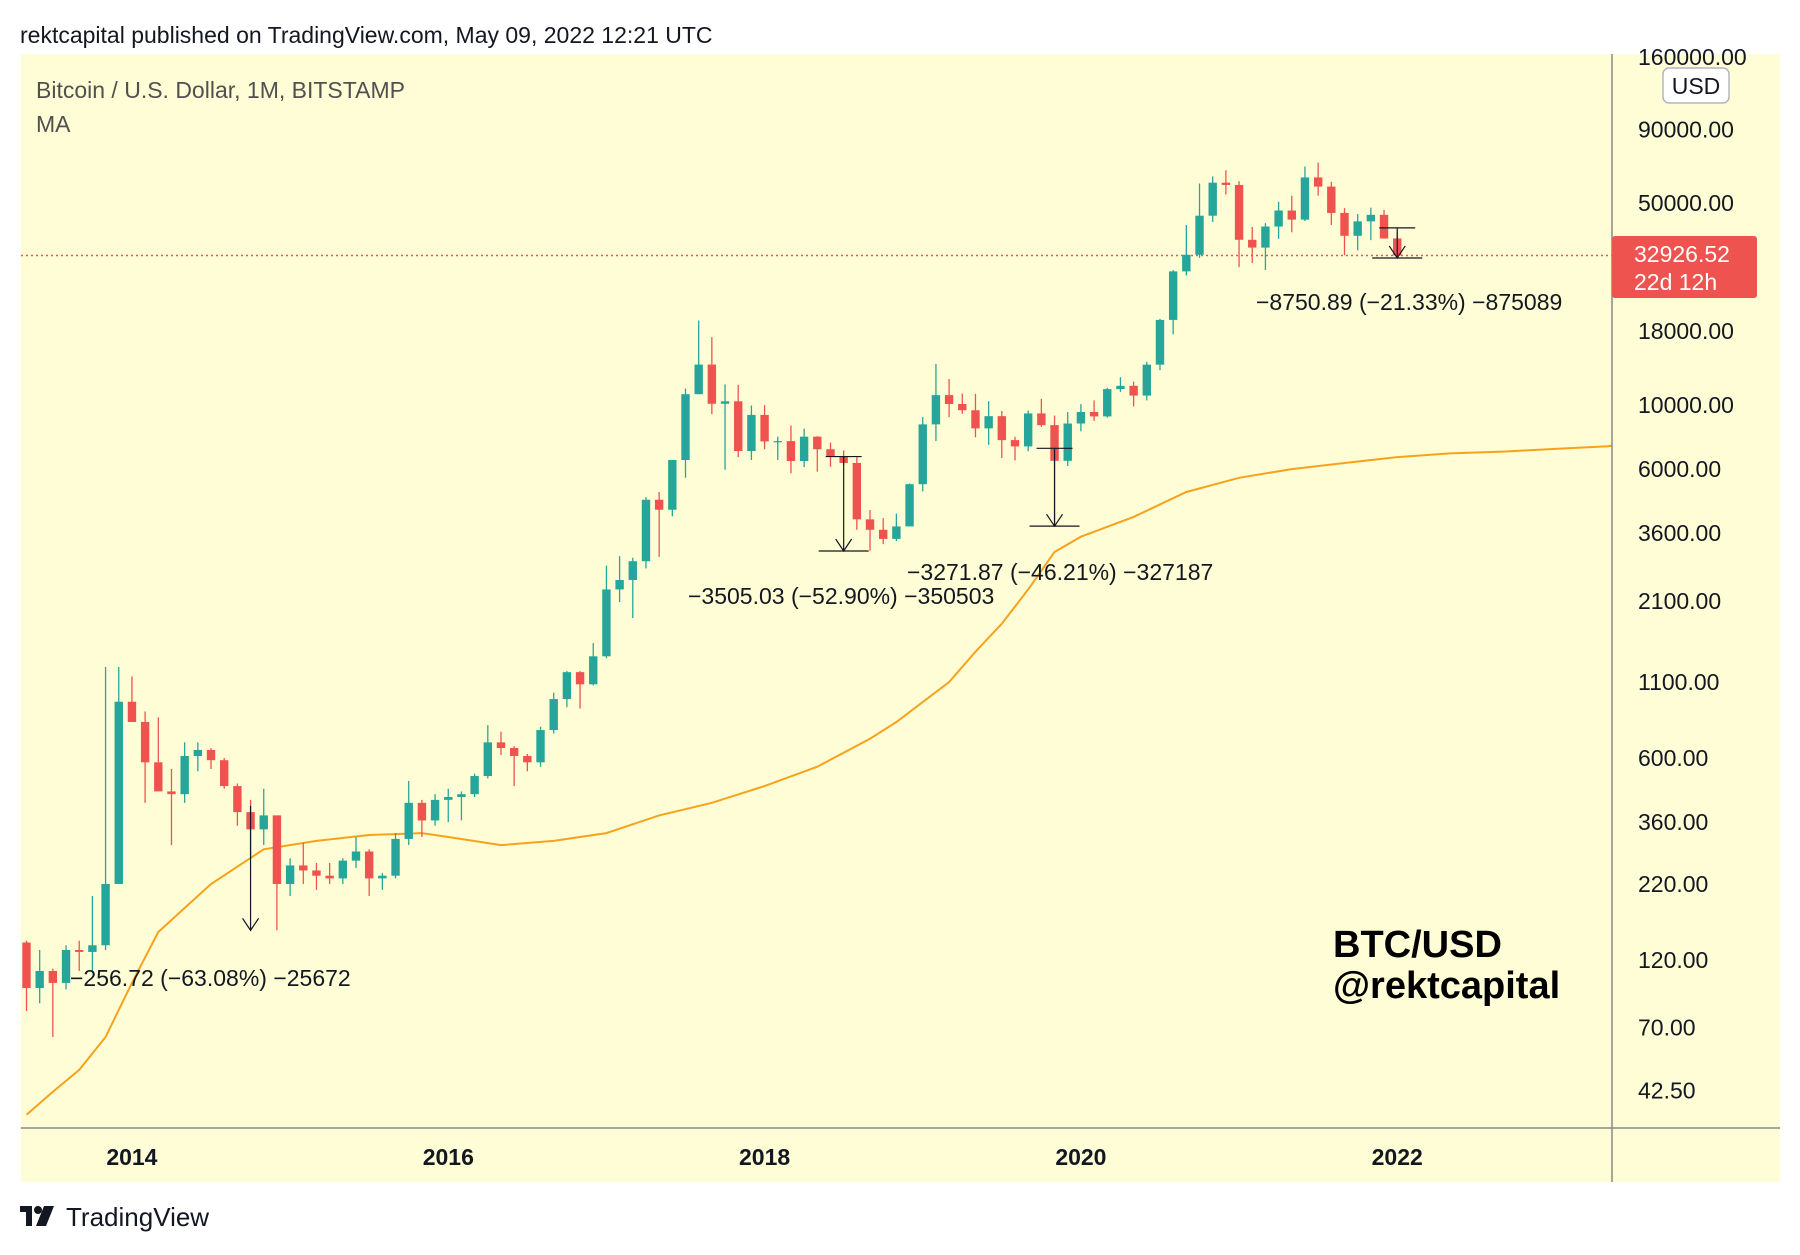 This screenshot has width=1800, height=1255. I want to click on price-tick-label: 6000.00, so click(1679, 469).